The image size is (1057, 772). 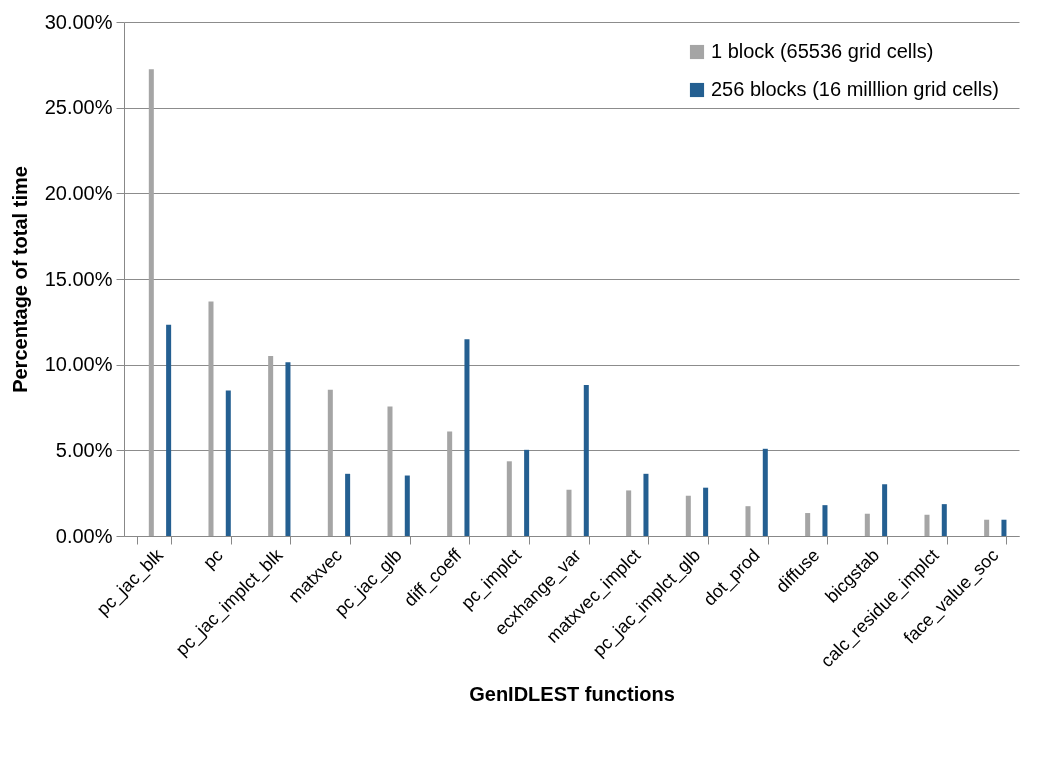 What do you see at coordinates (78, 364) in the screenshot?
I see `y-tick-label: 10.00%` at bounding box center [78, 364].